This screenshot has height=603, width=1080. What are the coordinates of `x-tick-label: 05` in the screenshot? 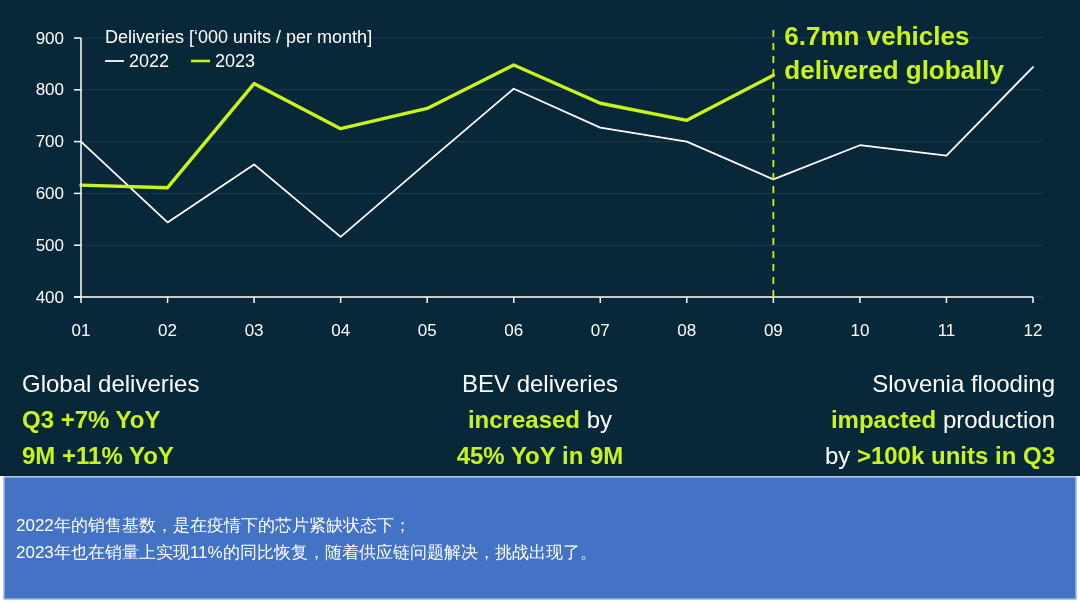 It's located at (427, 330).